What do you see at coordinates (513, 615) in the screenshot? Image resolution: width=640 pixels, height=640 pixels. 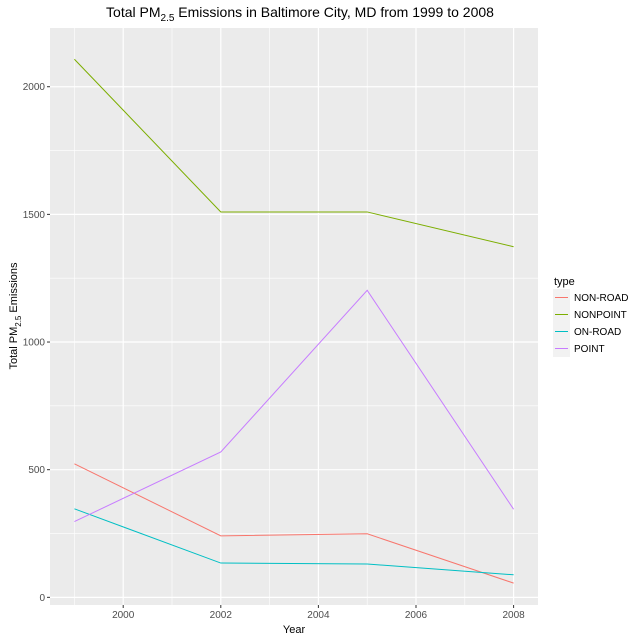 I see `x-tick-label: 2008` at bounding box center [513, 615].